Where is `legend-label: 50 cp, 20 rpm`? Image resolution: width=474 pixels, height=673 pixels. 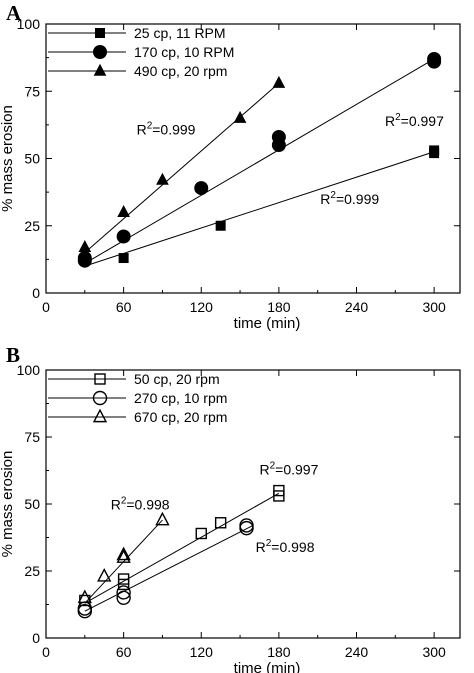
legend-label: 50 cp, 20 rpm is located at coordinates (177, 379).